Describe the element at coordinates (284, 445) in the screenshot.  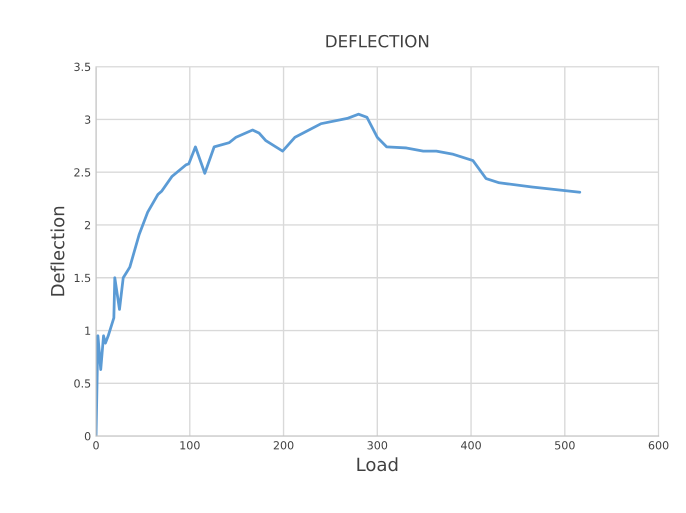
I see `x-tick-label: 200` at that location.